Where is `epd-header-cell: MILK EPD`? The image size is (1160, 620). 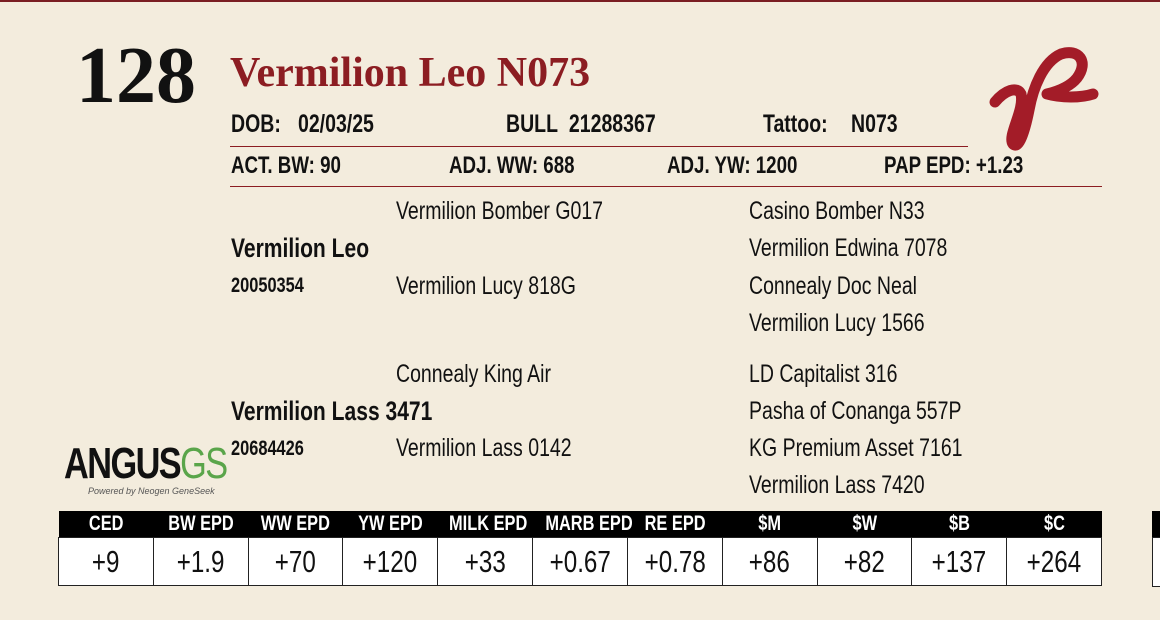 epd-header-cell: MILK EPD is located at coordinates (485, 524).